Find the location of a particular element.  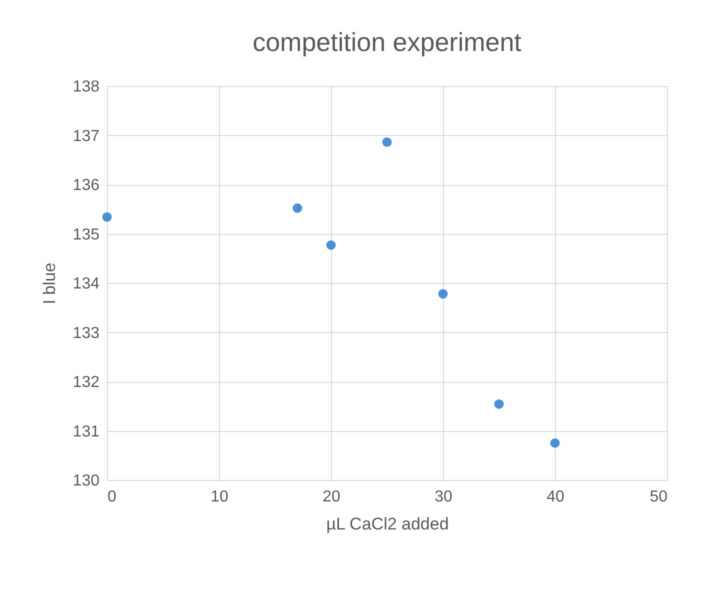

y-tick-label: 132 is located at coordinates (86, 382).